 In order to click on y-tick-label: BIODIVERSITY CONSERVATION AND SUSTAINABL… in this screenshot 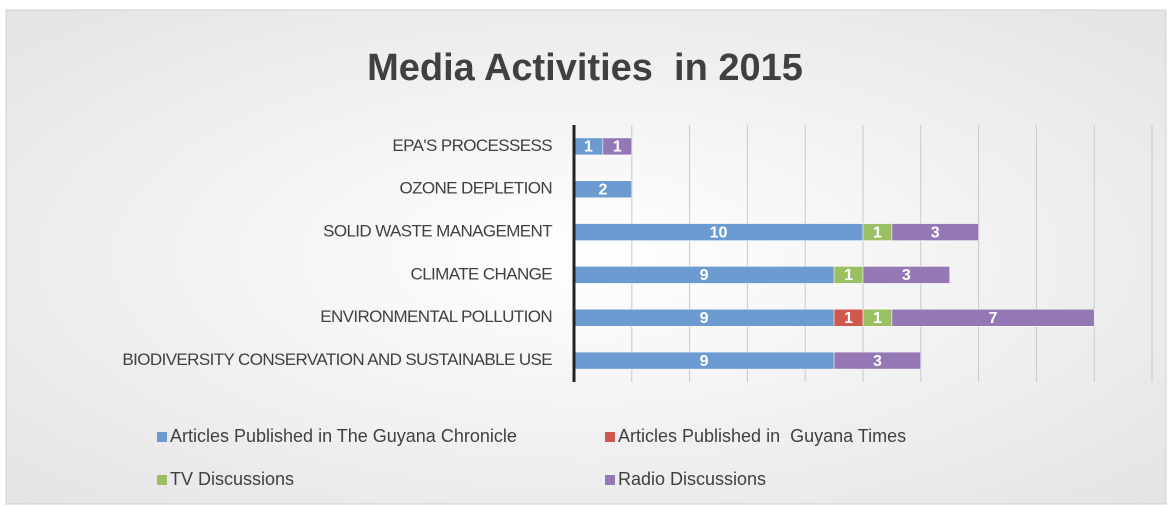, I will do `click(337, 359)`.